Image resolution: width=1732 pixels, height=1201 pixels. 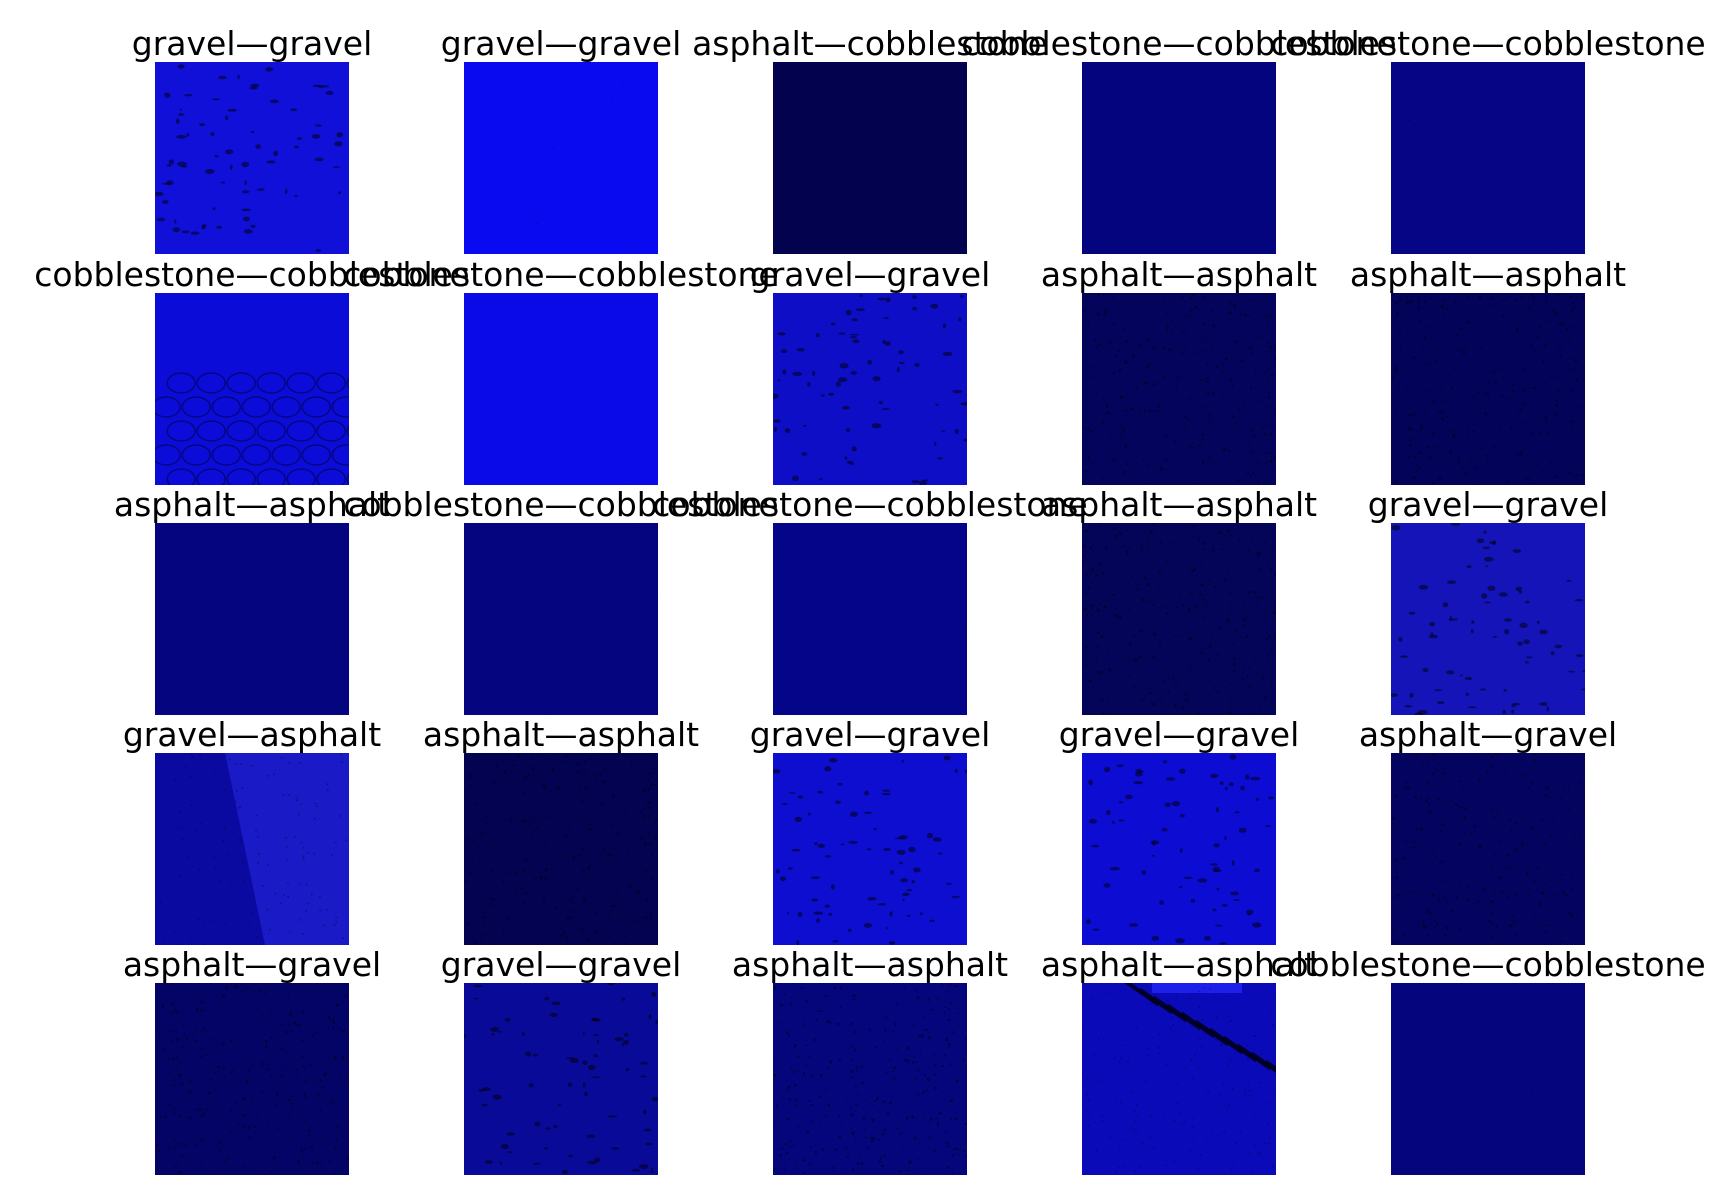 I want to click on cell-title: gravel—asphalt, so click(x=252, y=734).